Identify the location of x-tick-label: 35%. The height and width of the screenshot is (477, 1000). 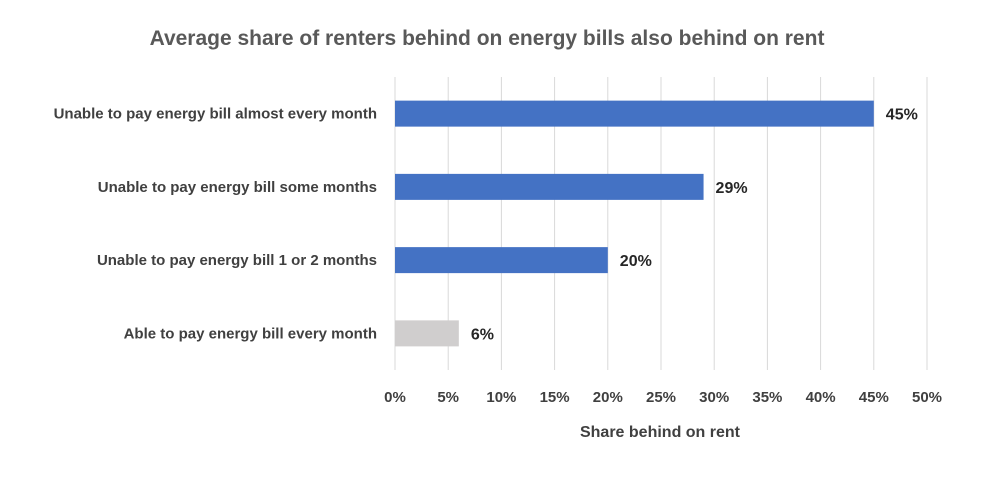
(767, 397).